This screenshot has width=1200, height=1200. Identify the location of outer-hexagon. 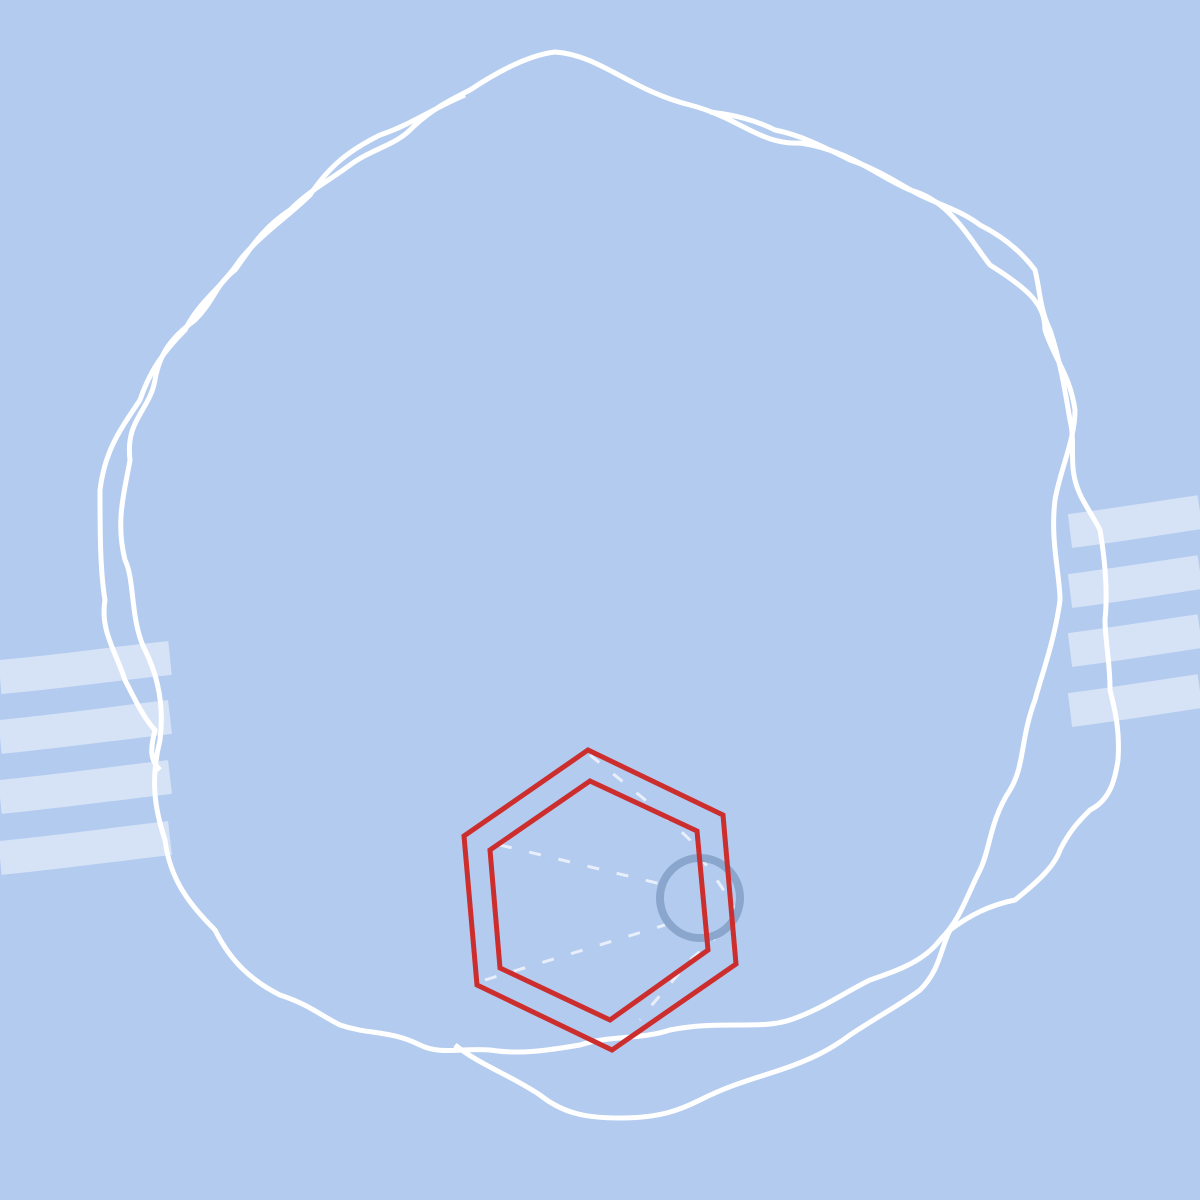
(600, 900).